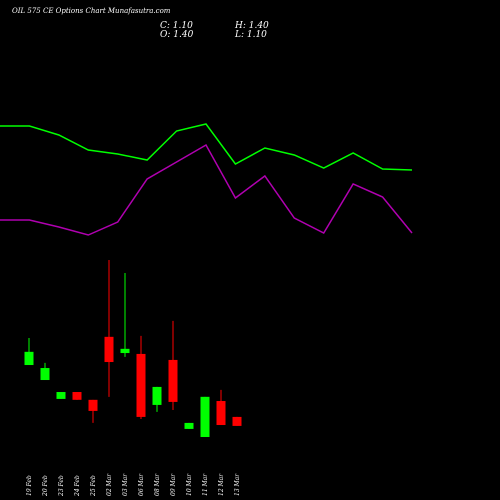 The width and height of the screenshot is (500, 500). What do you see at coordinates (29, 485) in the screenshot?
I see `x-tick-label: 19 Feb` at bounding box center [29, 485].